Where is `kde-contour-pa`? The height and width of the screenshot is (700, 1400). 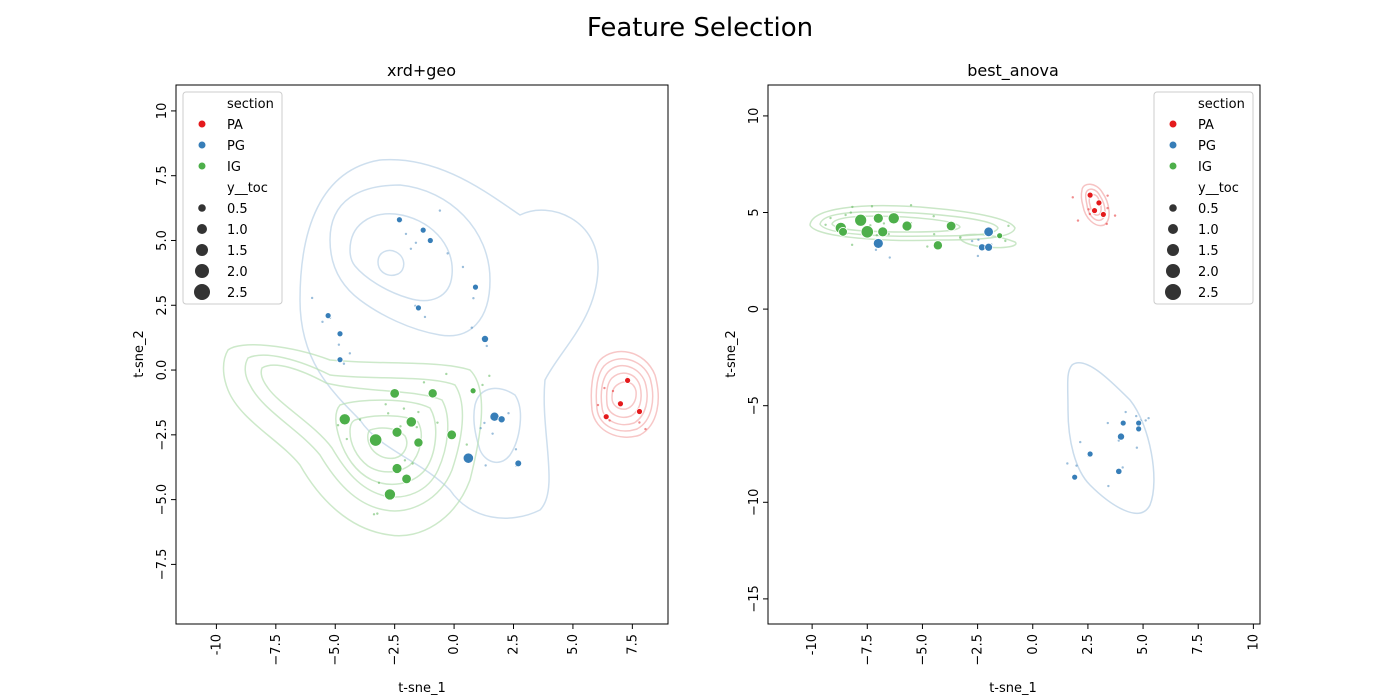
kde-contour-pa is located at coordinates (623, 395).